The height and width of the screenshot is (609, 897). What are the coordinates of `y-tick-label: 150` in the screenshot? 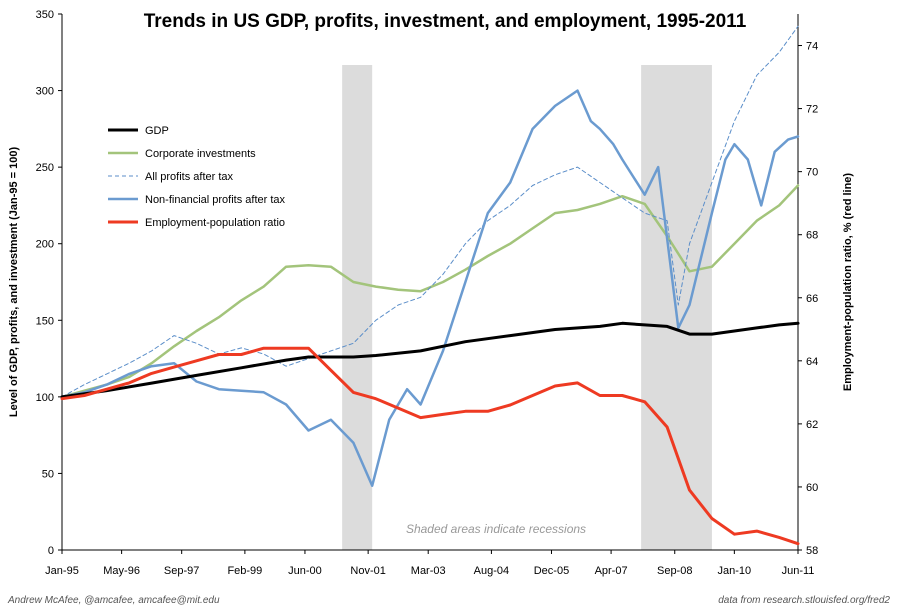 It's located at (45, 321).